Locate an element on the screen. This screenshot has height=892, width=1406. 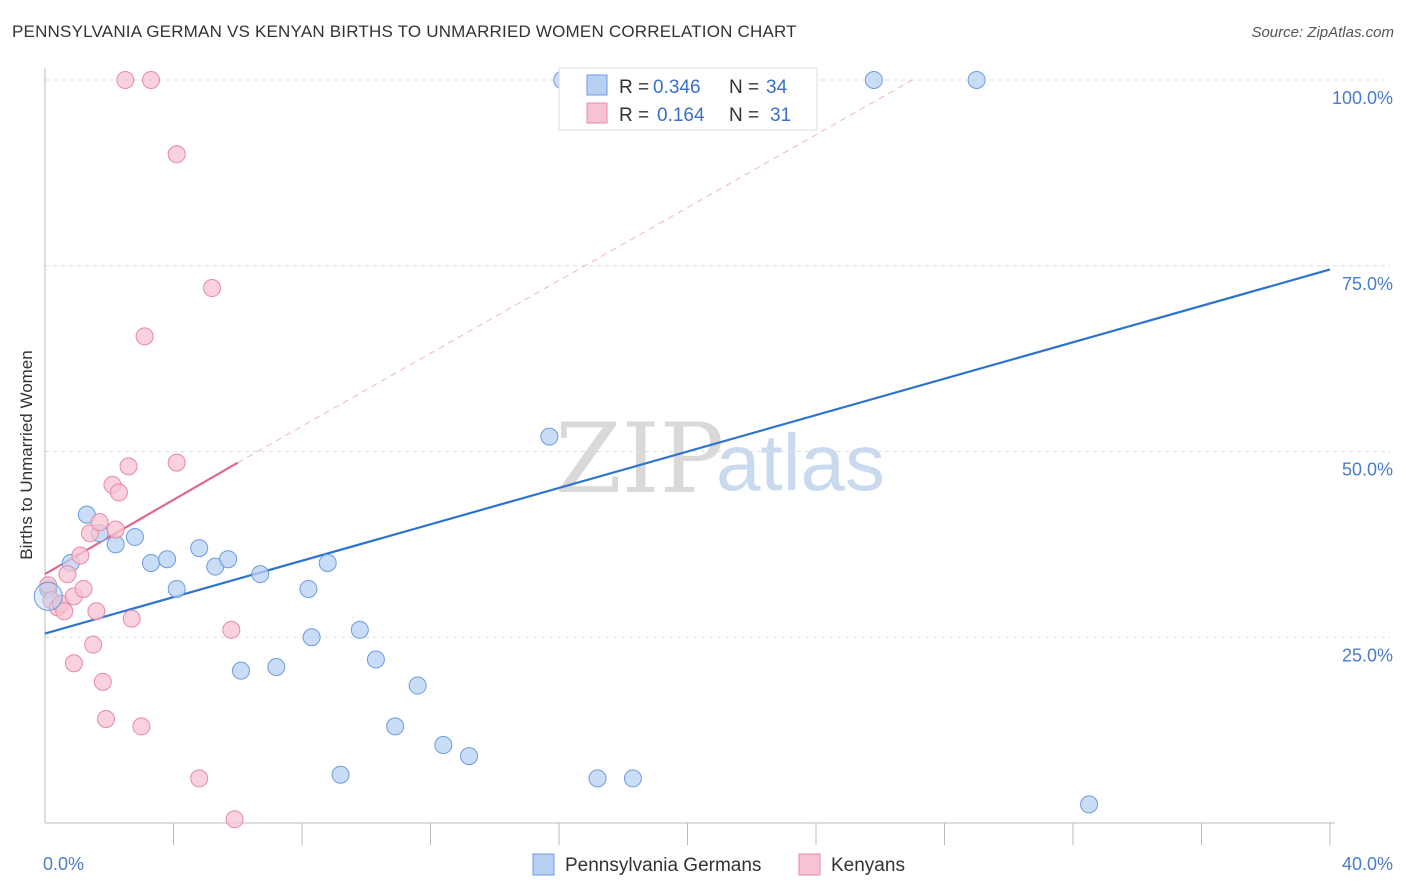
legend-n-label-1: N = is located at coordinates (744, 87).